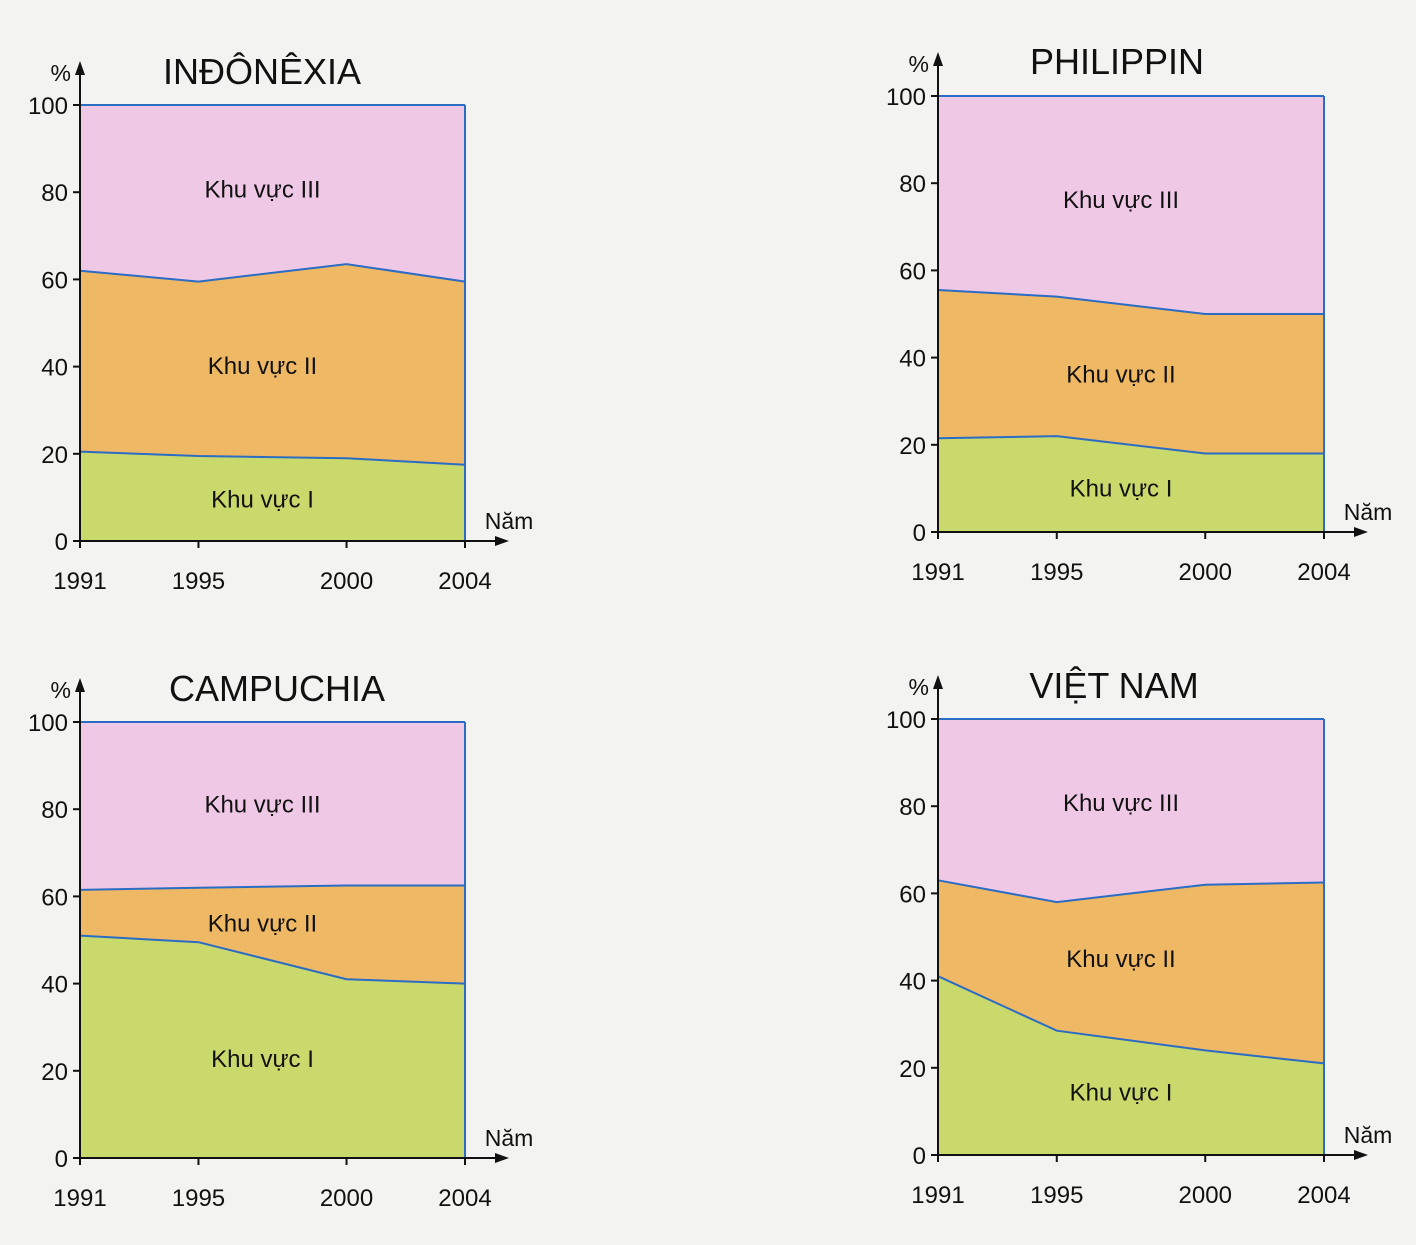  I want to click on chart-title: INĐÔNÊXIA, so click(262, 71).